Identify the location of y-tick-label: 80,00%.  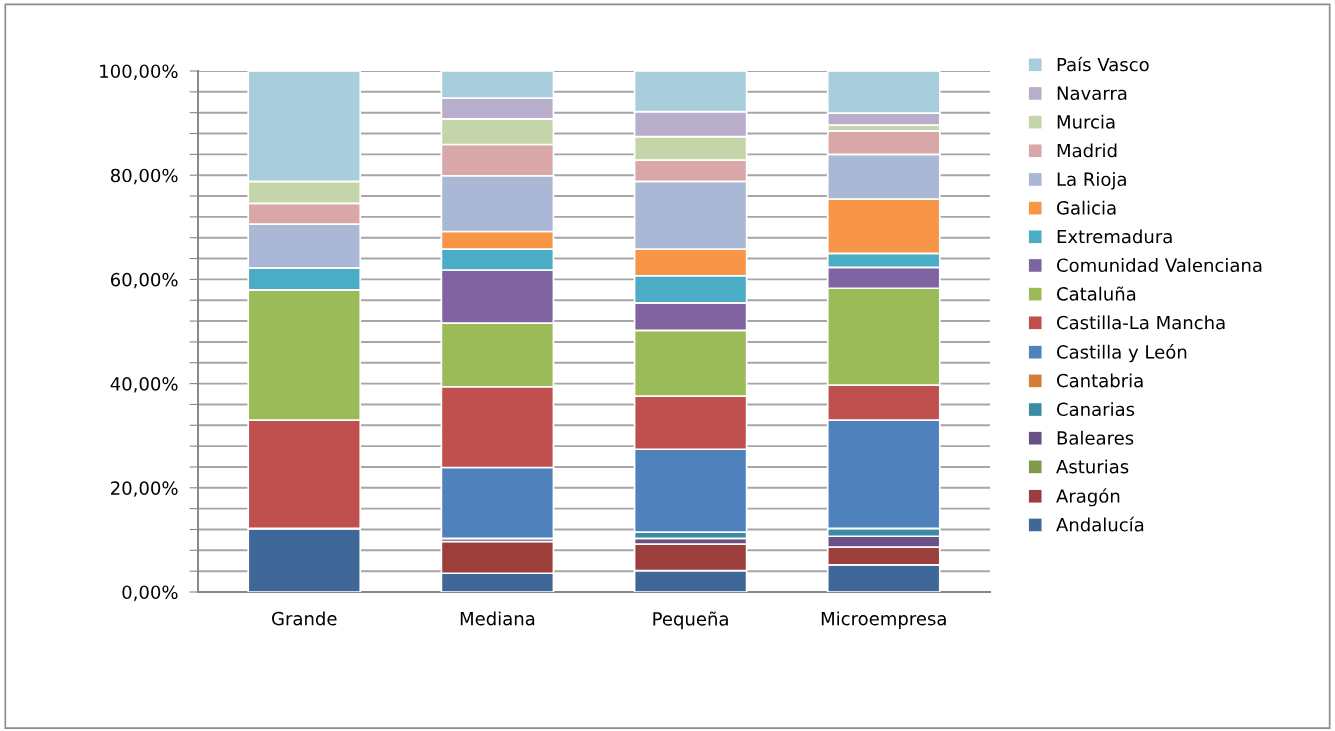
(144, 176).